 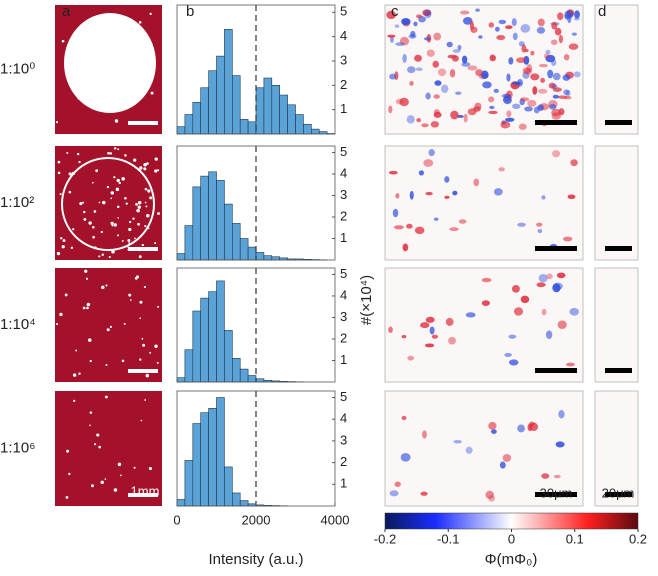 I want to click on y-axis-label: #(×10⁴), so click(x=366, y=300).